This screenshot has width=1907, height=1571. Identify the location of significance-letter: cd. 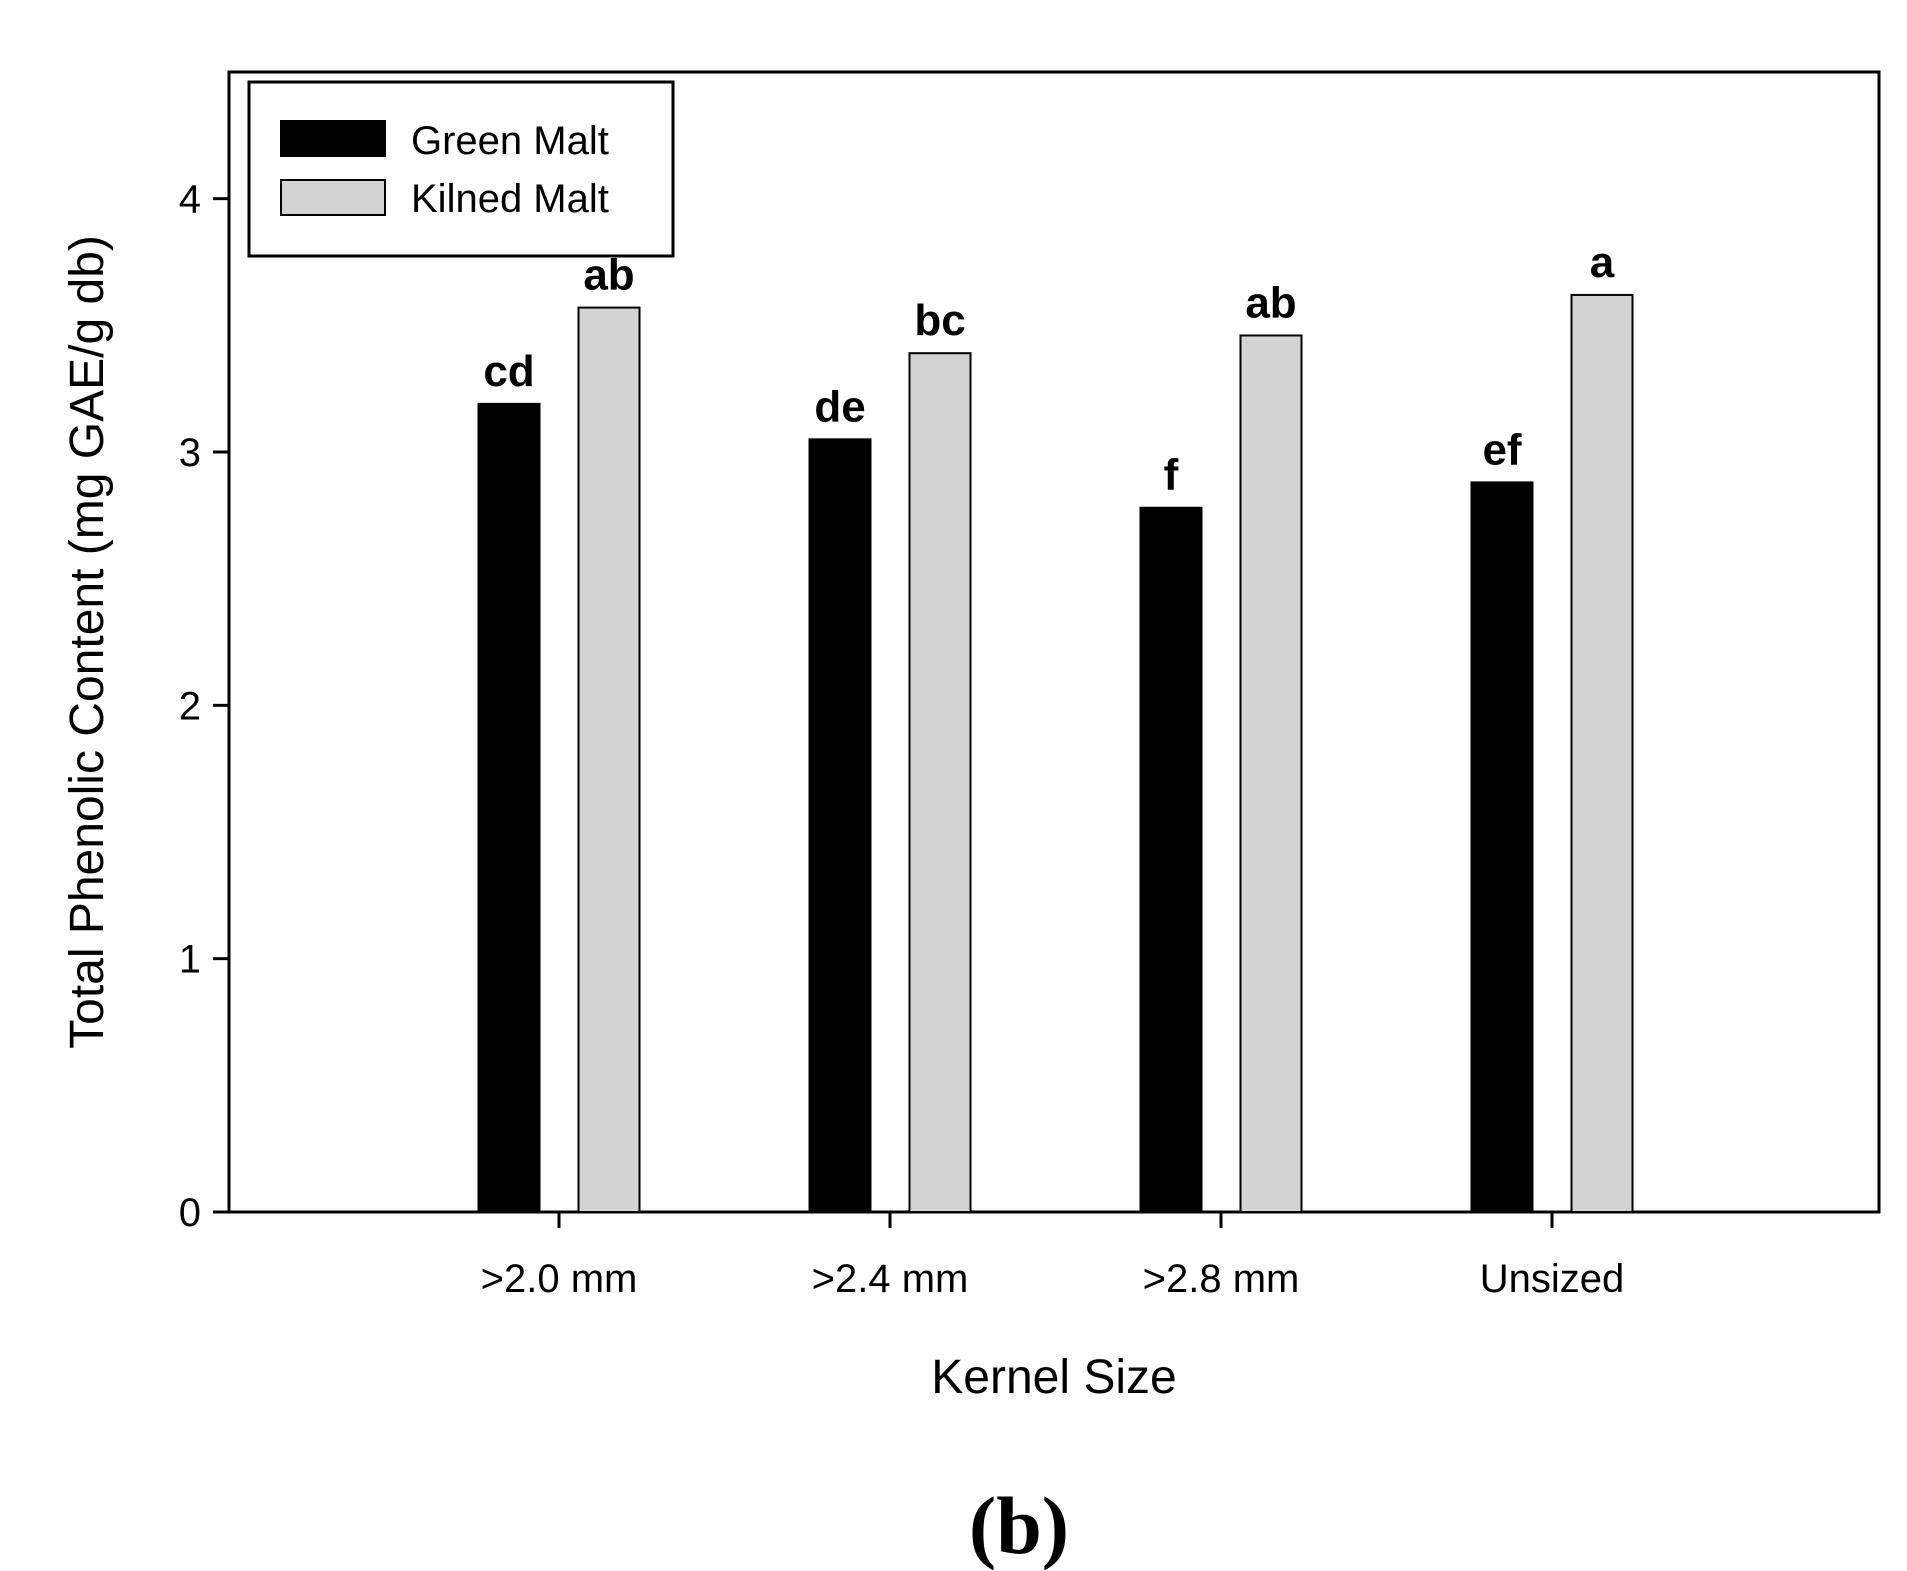
(508, 371).